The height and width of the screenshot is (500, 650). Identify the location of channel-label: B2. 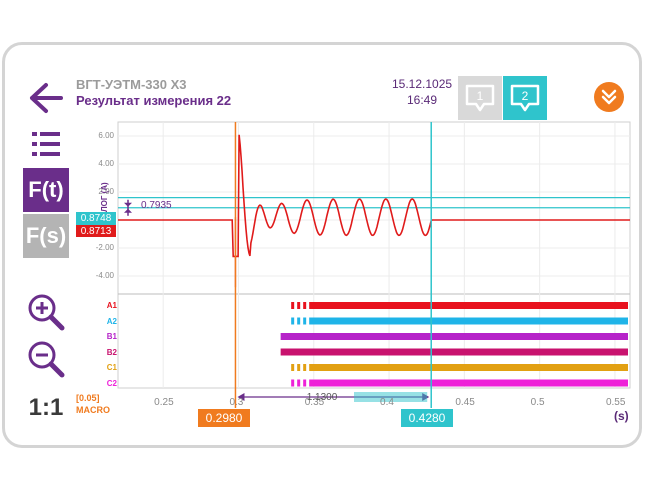
(111, 352).